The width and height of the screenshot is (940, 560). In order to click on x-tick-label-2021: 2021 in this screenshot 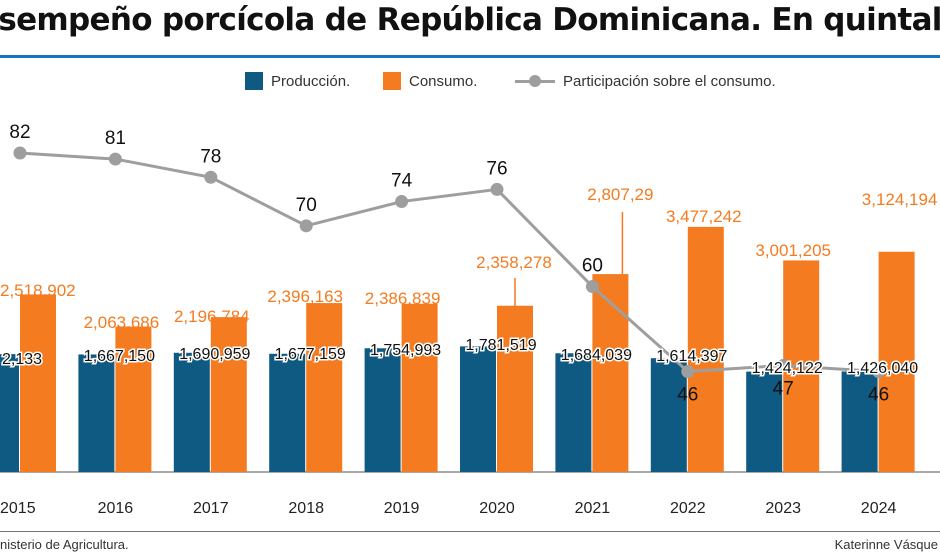, I will do `click(593, 508)`.